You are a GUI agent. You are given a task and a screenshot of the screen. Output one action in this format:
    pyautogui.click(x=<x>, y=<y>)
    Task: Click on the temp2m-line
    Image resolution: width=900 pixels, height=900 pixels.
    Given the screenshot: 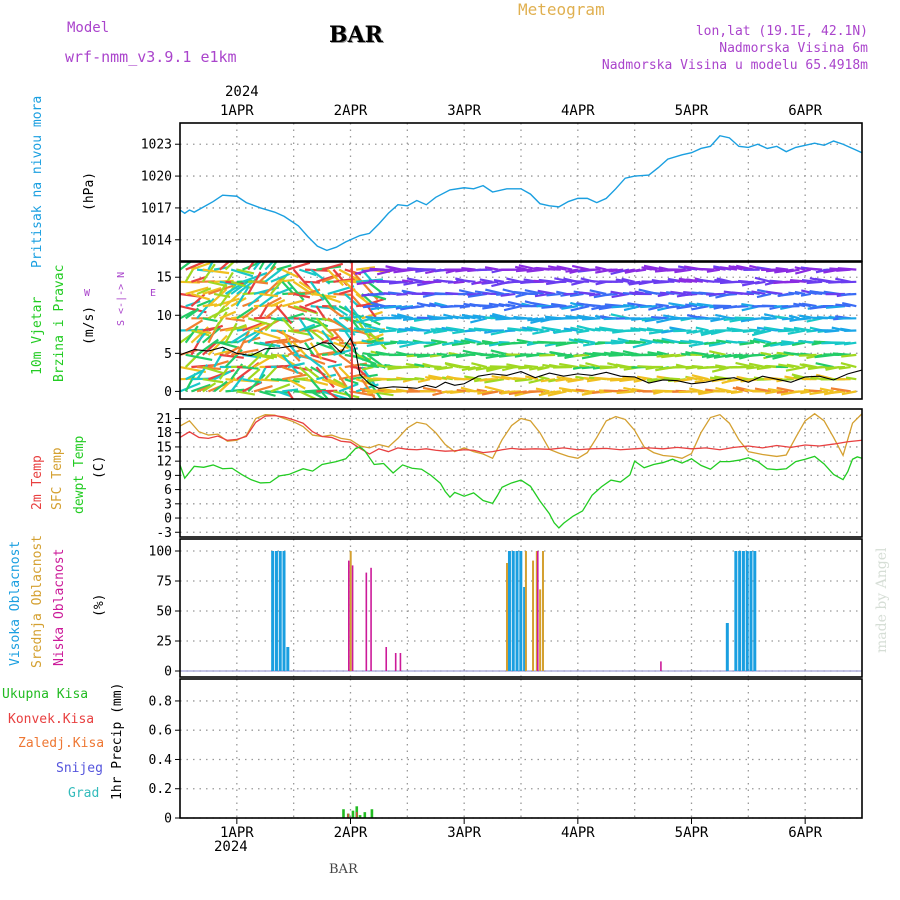 What is the action you would take?
    pyautogui.click(x=521, y=434)
    